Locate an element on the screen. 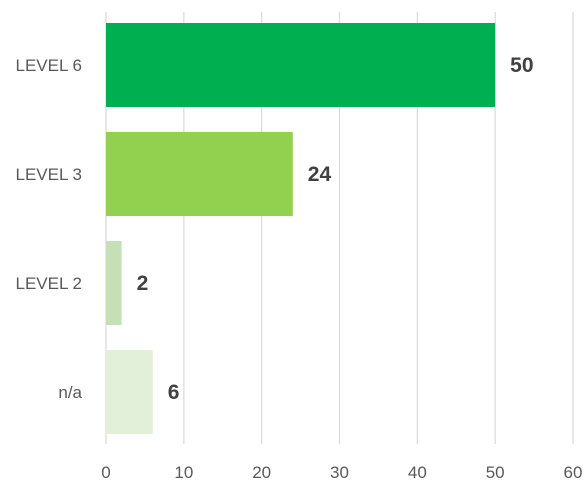 Image resolution: width=585 pixels, height=491 pixels. category-label: LEVEL 3 is located at coordinates (49, 174).